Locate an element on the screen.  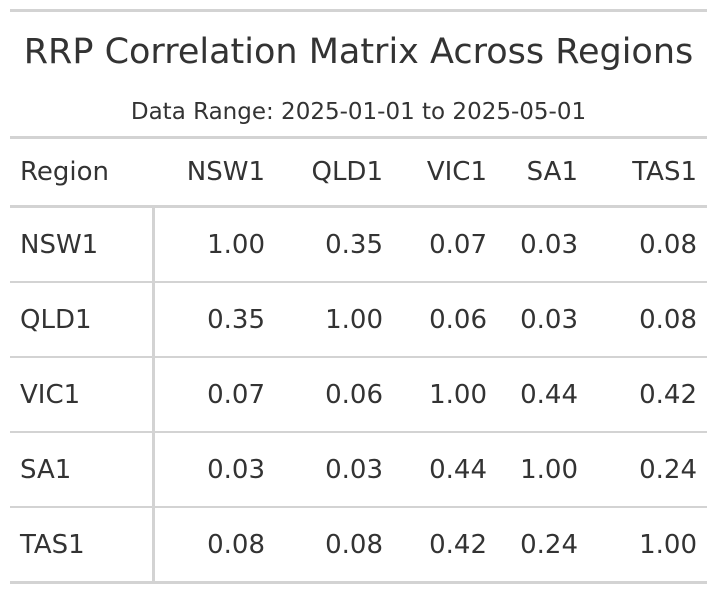
table-row: NSW1 1.00 0.35 0.07 0.03 0.08 is located at coordinates (358, 244).